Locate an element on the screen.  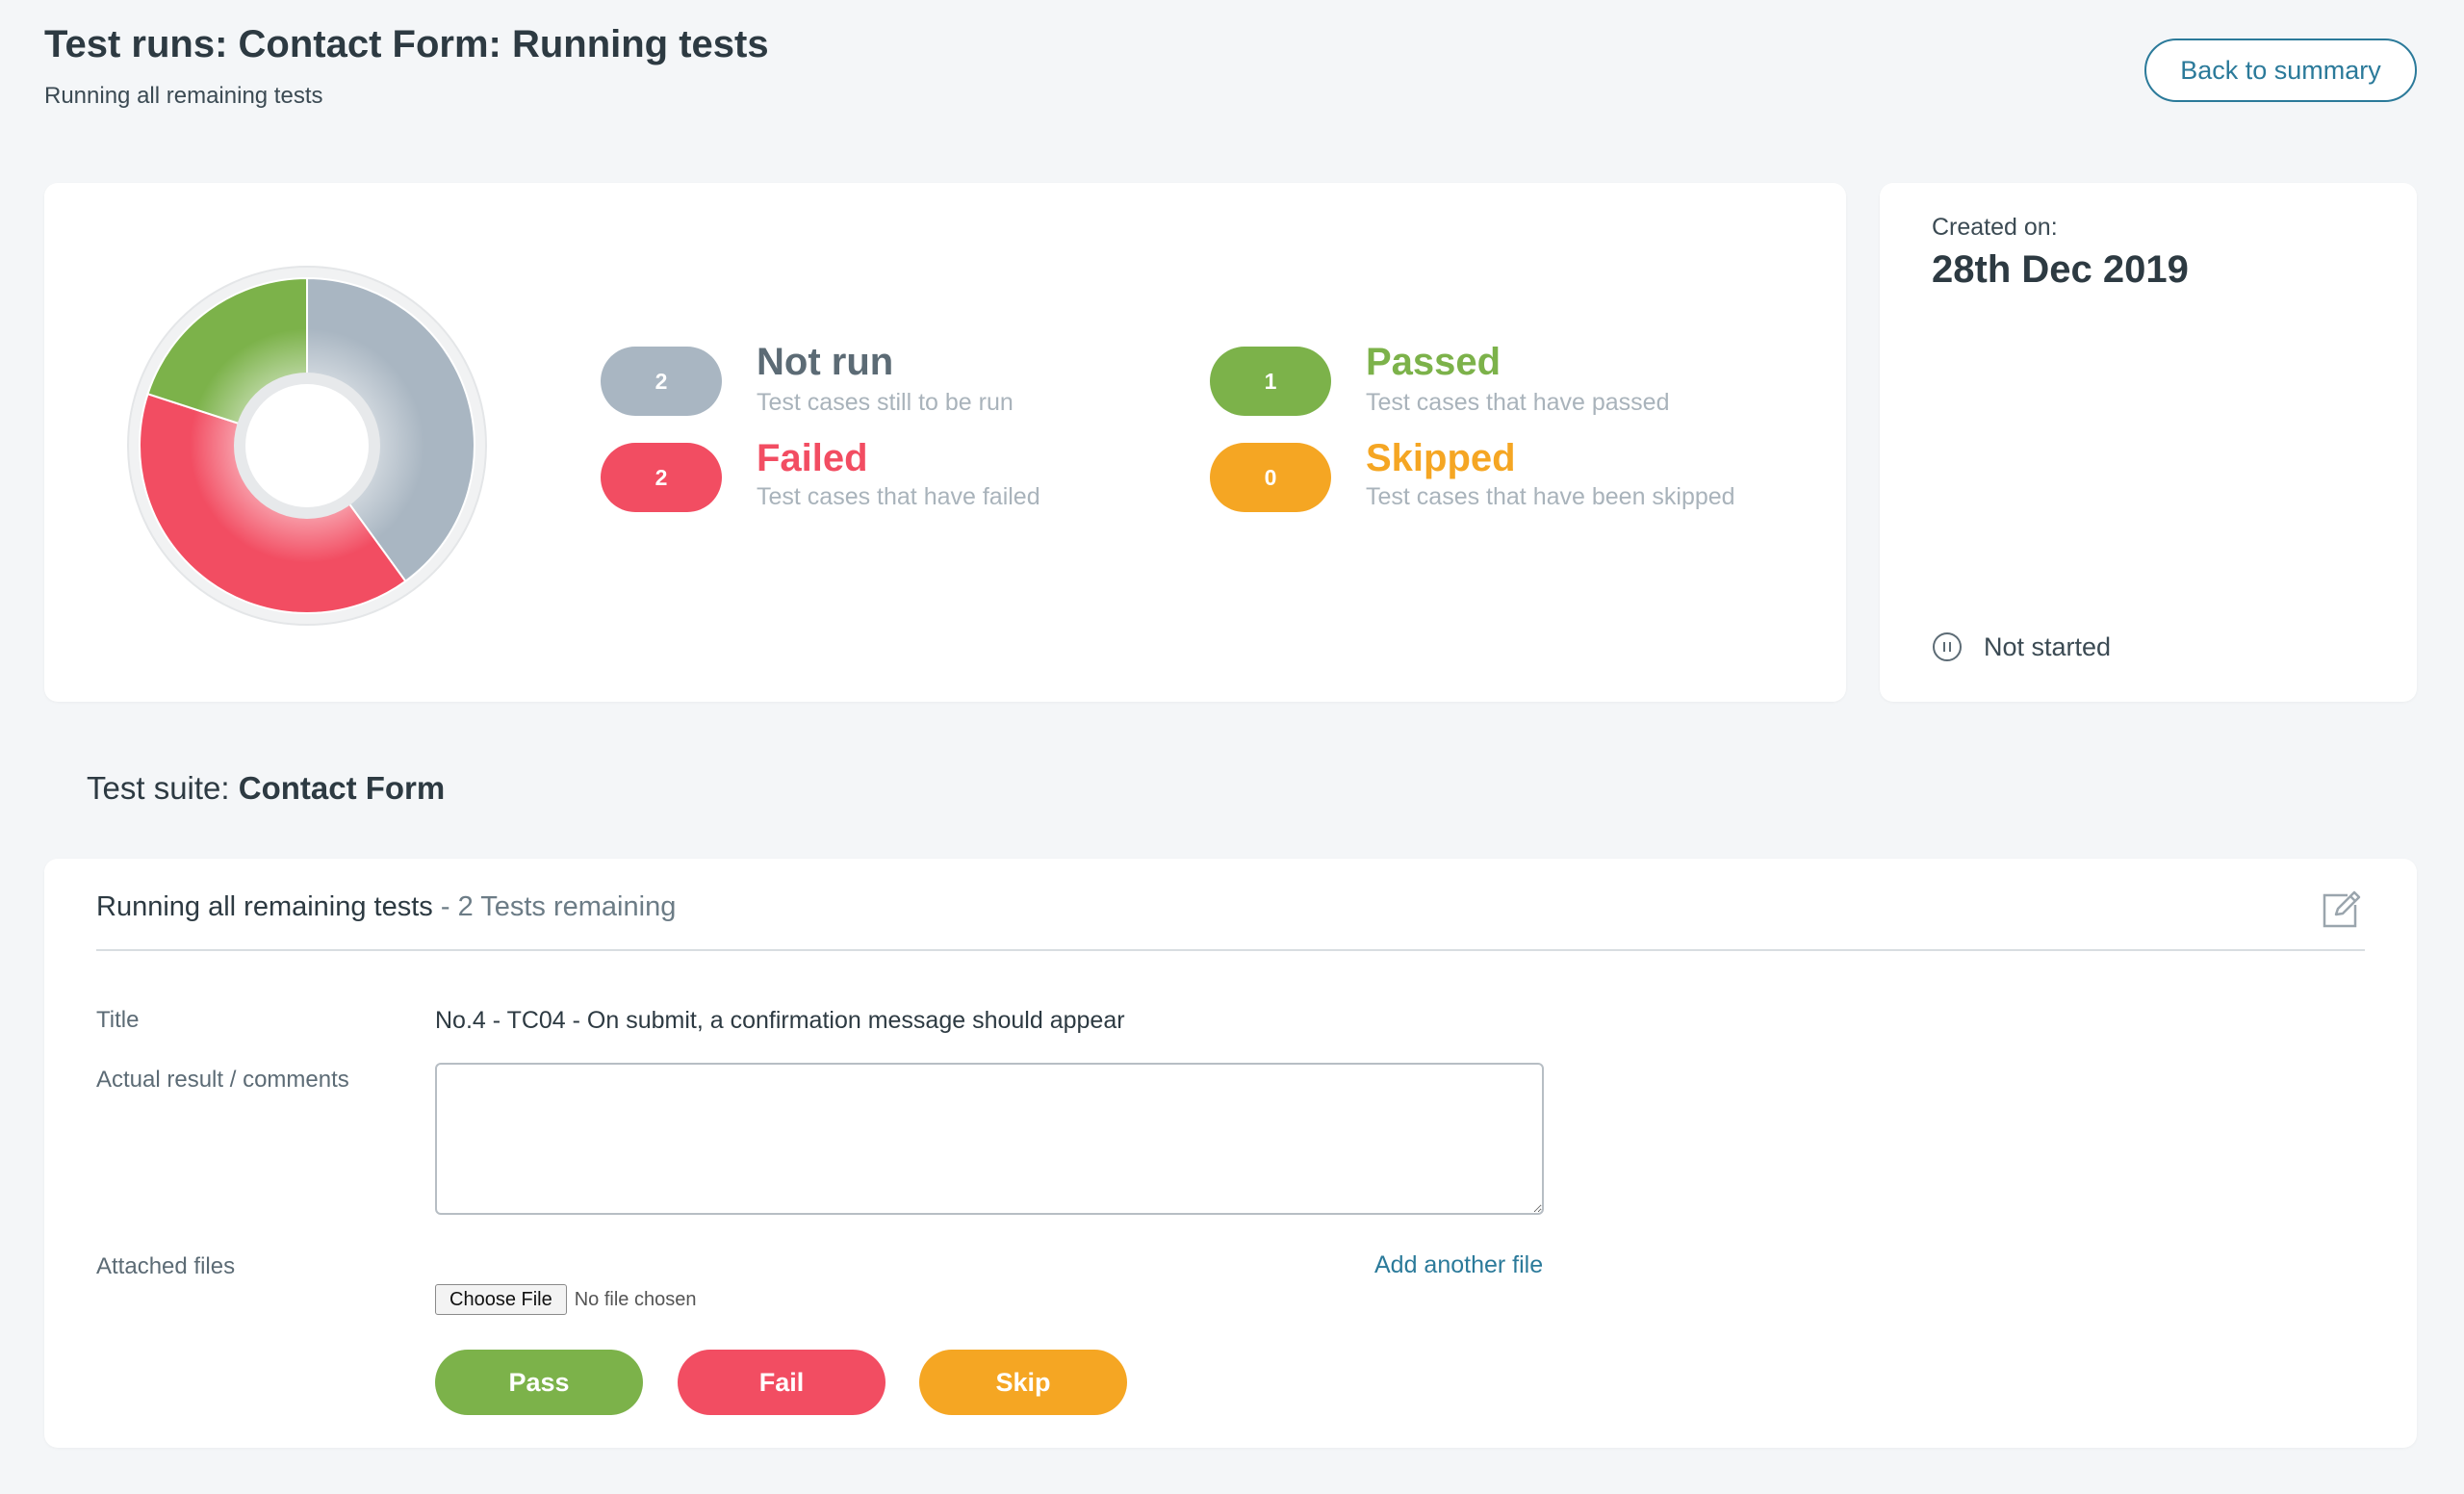
passed-description: Test cases that have passed is located at coordinates (1518, 402).